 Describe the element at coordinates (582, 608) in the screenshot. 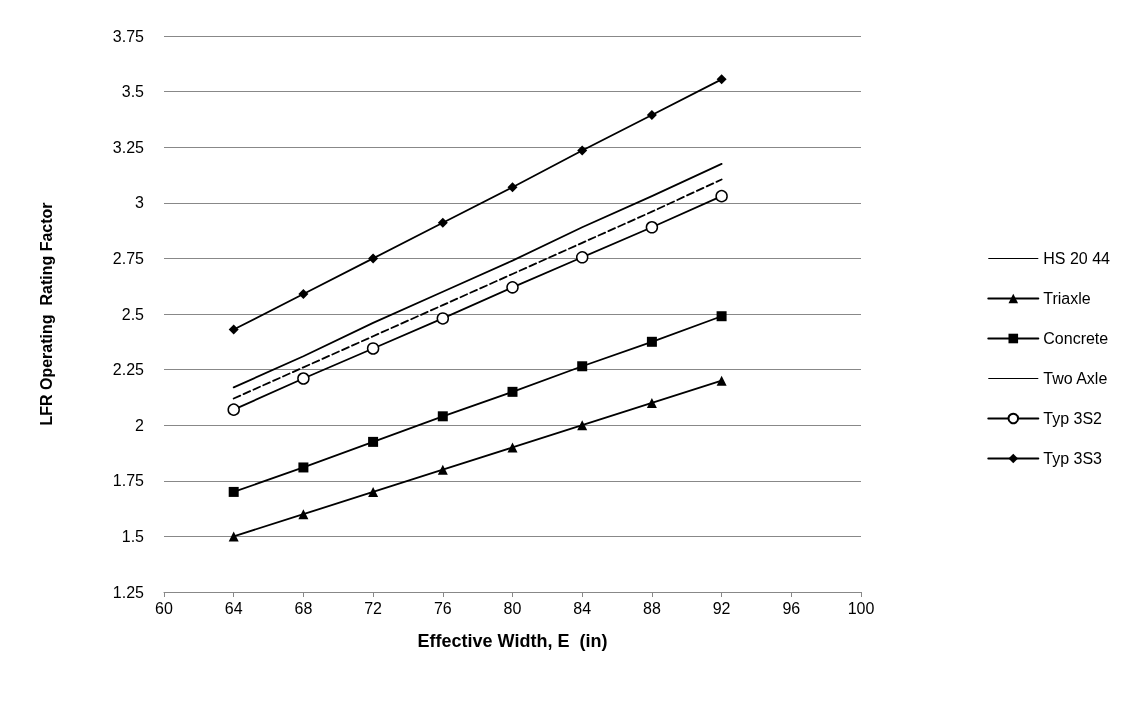

I see `x-tick-label: 84` at that location.